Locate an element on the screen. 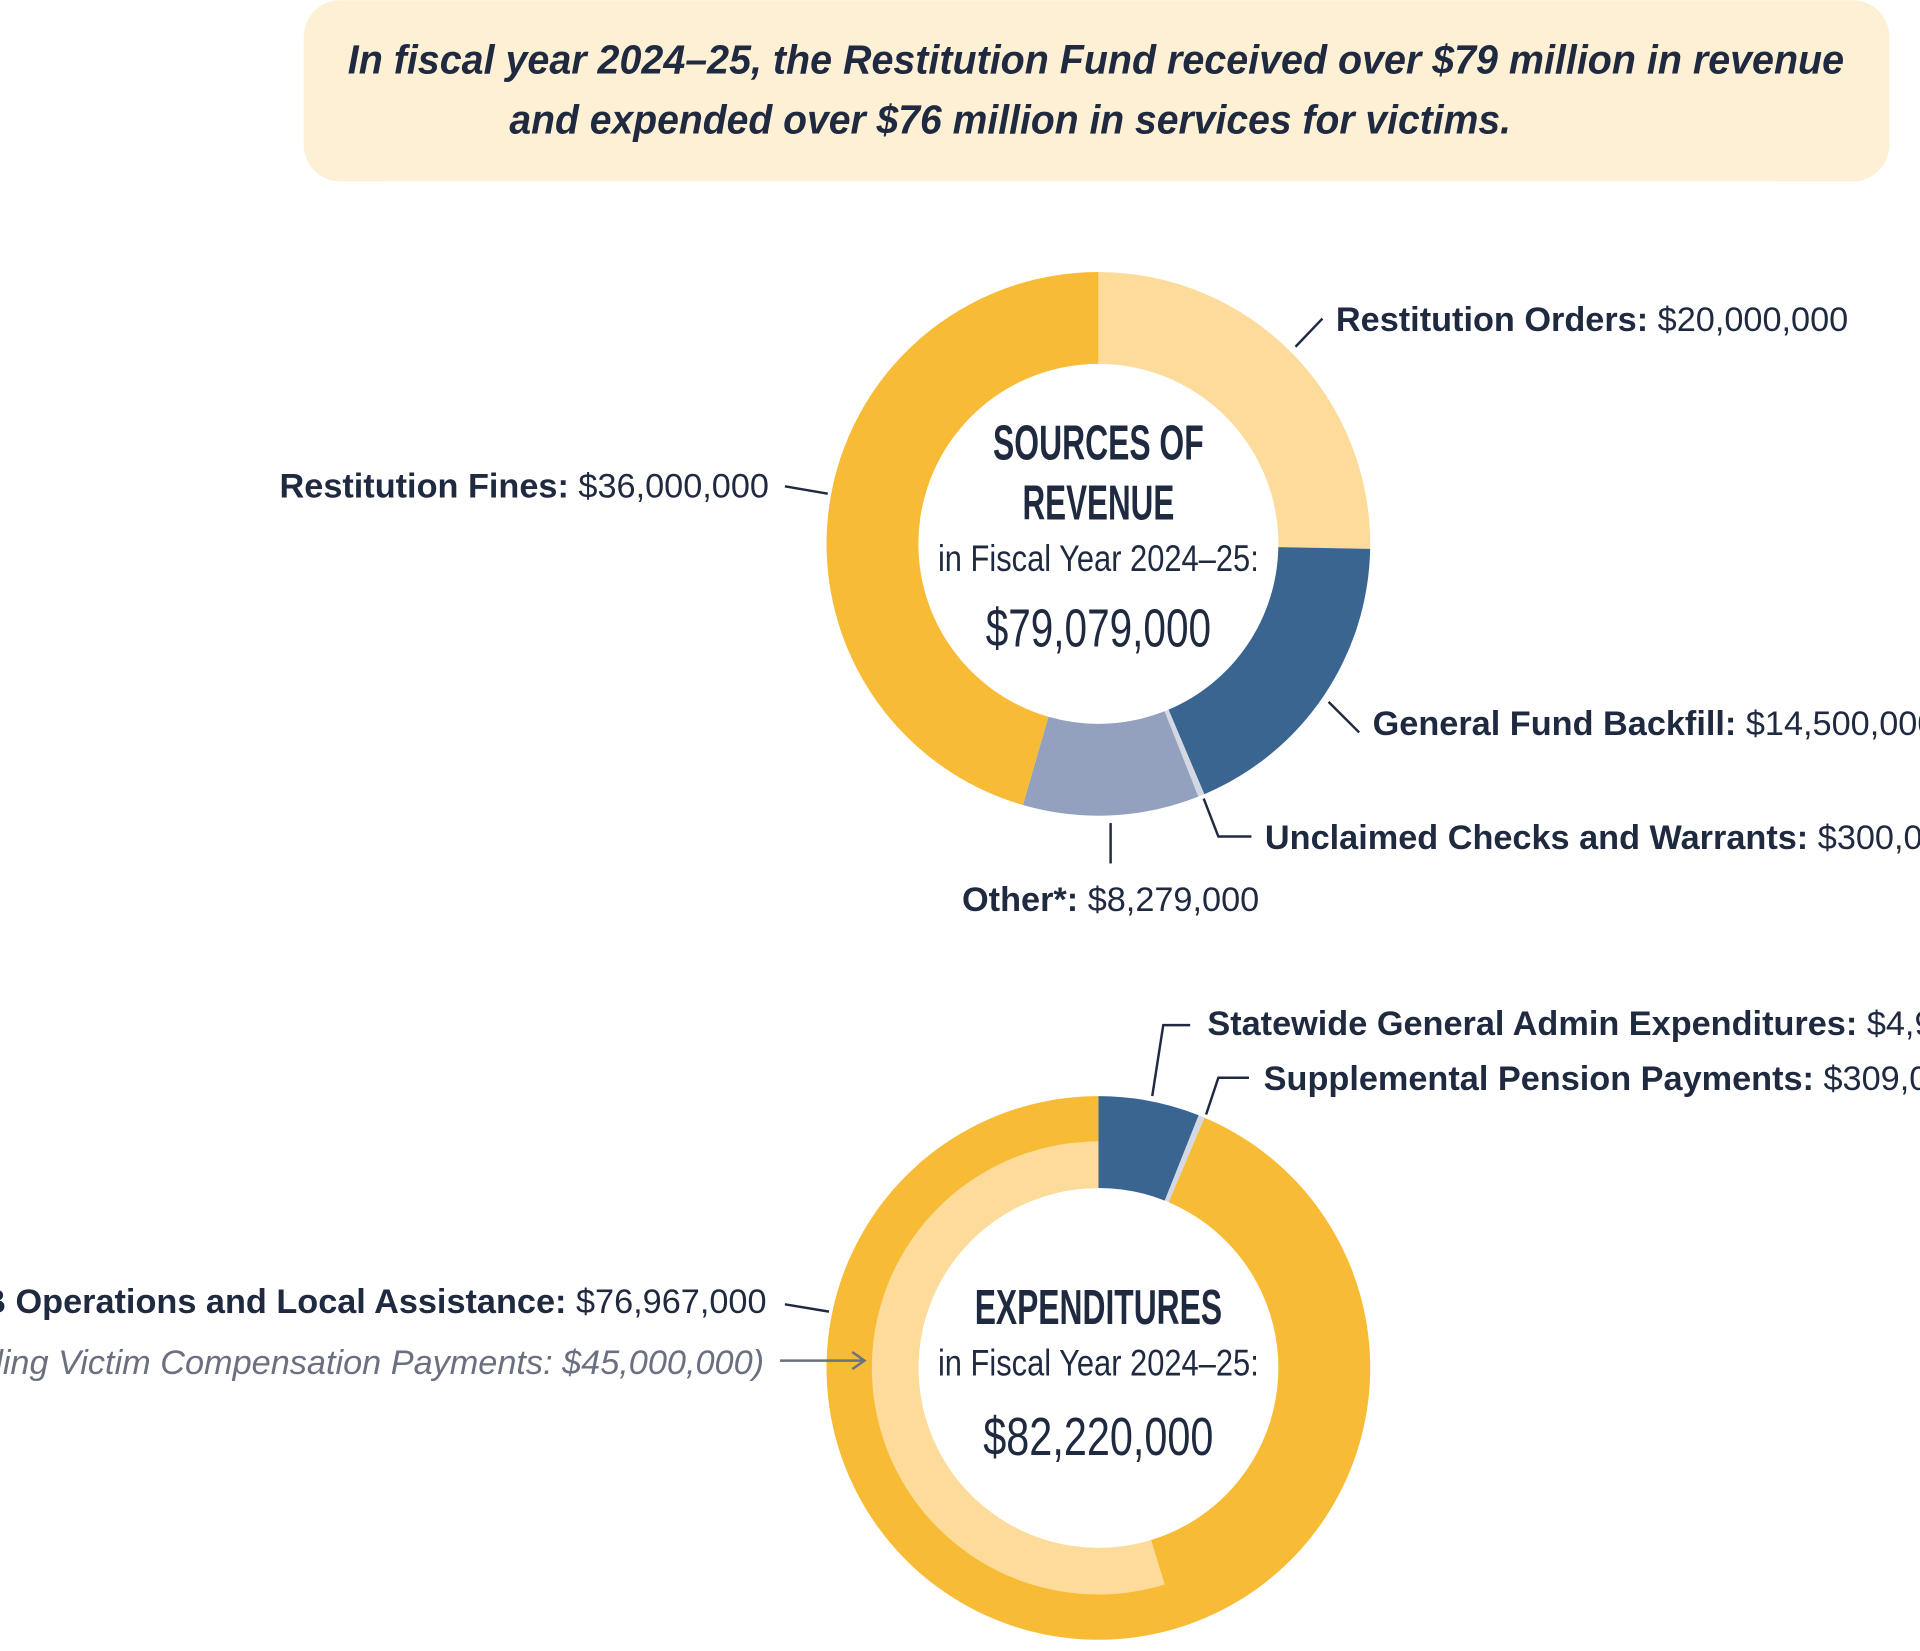  banner is located at coordinates (1096, 91).